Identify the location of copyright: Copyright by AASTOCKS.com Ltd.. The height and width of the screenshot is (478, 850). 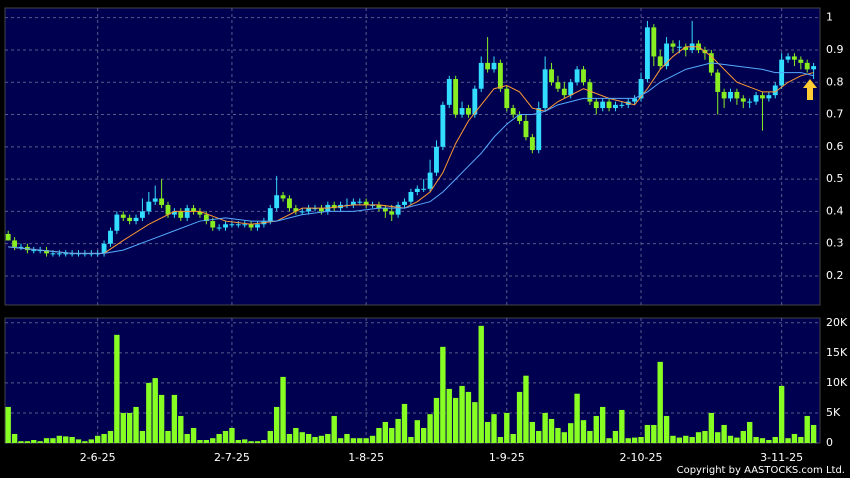
(761, 470).